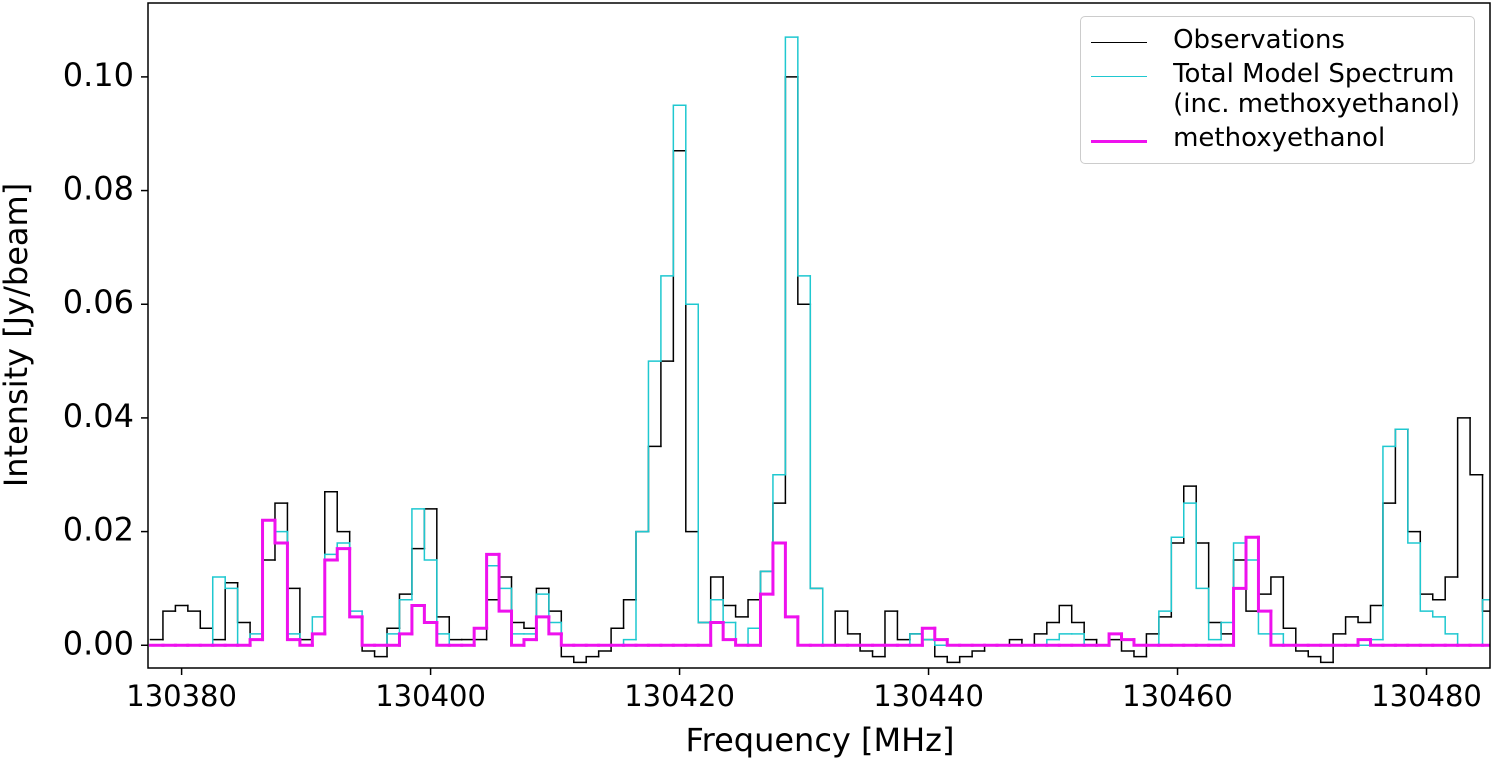  I want to click on legend-label: methoxyethanol, so click(1279, 138).